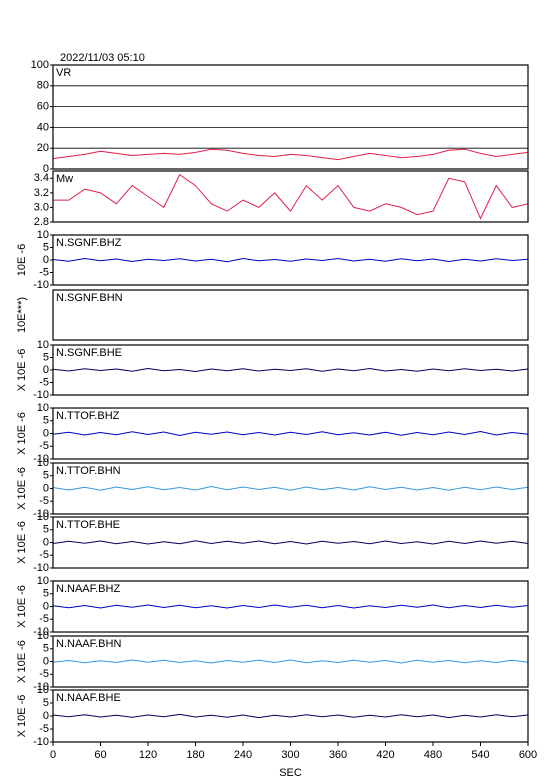 The width and height of the screenshot is (554, 781). Describe the element at coordinates (290, 755) in the screenshot. I see `x-tick-label: 300` at that location.